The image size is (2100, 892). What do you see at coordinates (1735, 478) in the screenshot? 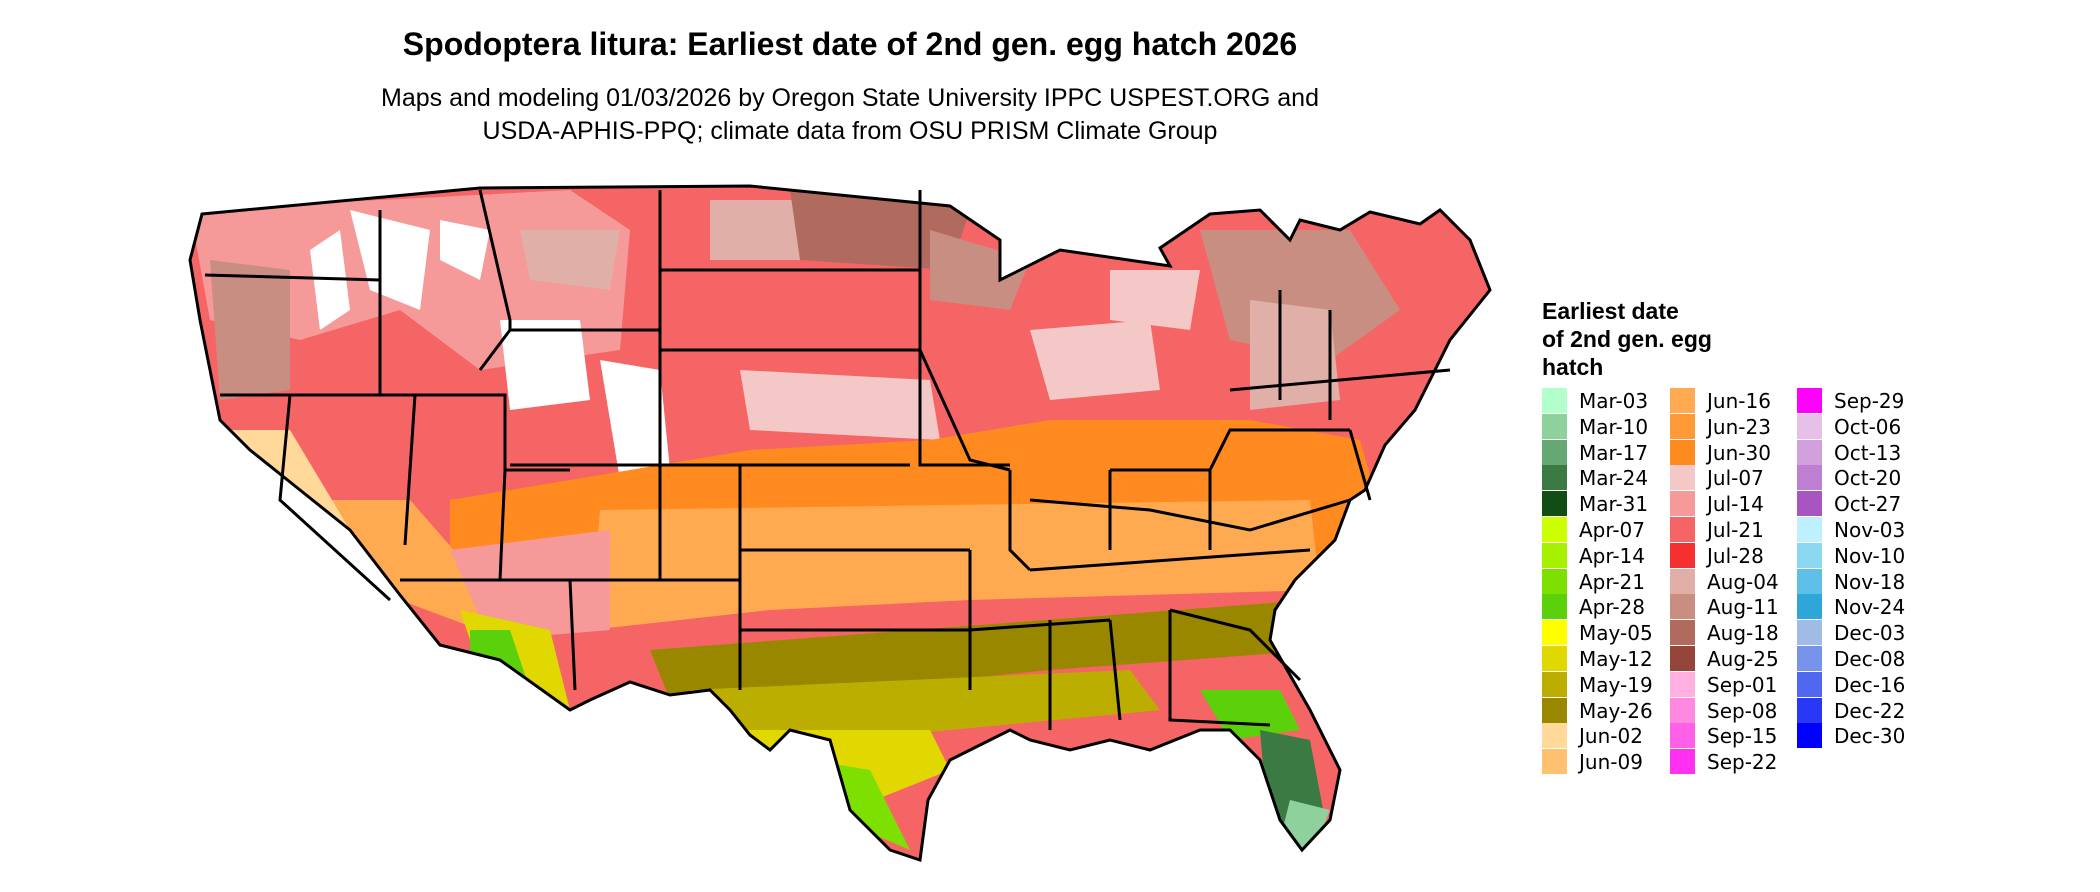
I see `legend-label: Jul-07` at bounding box center [1735, 478].